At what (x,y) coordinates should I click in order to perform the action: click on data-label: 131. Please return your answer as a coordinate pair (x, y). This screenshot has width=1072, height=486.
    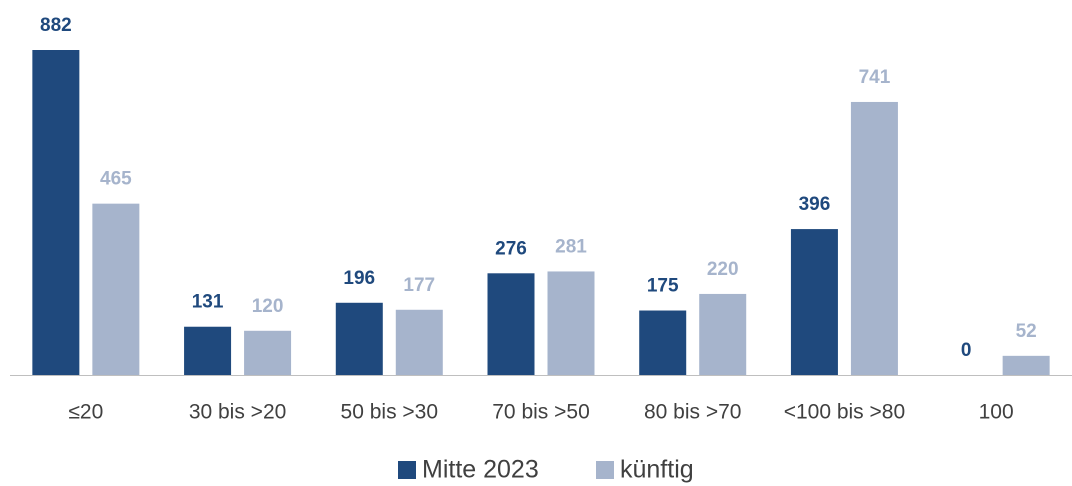
    Looking at the image, I should click on (208, 302).